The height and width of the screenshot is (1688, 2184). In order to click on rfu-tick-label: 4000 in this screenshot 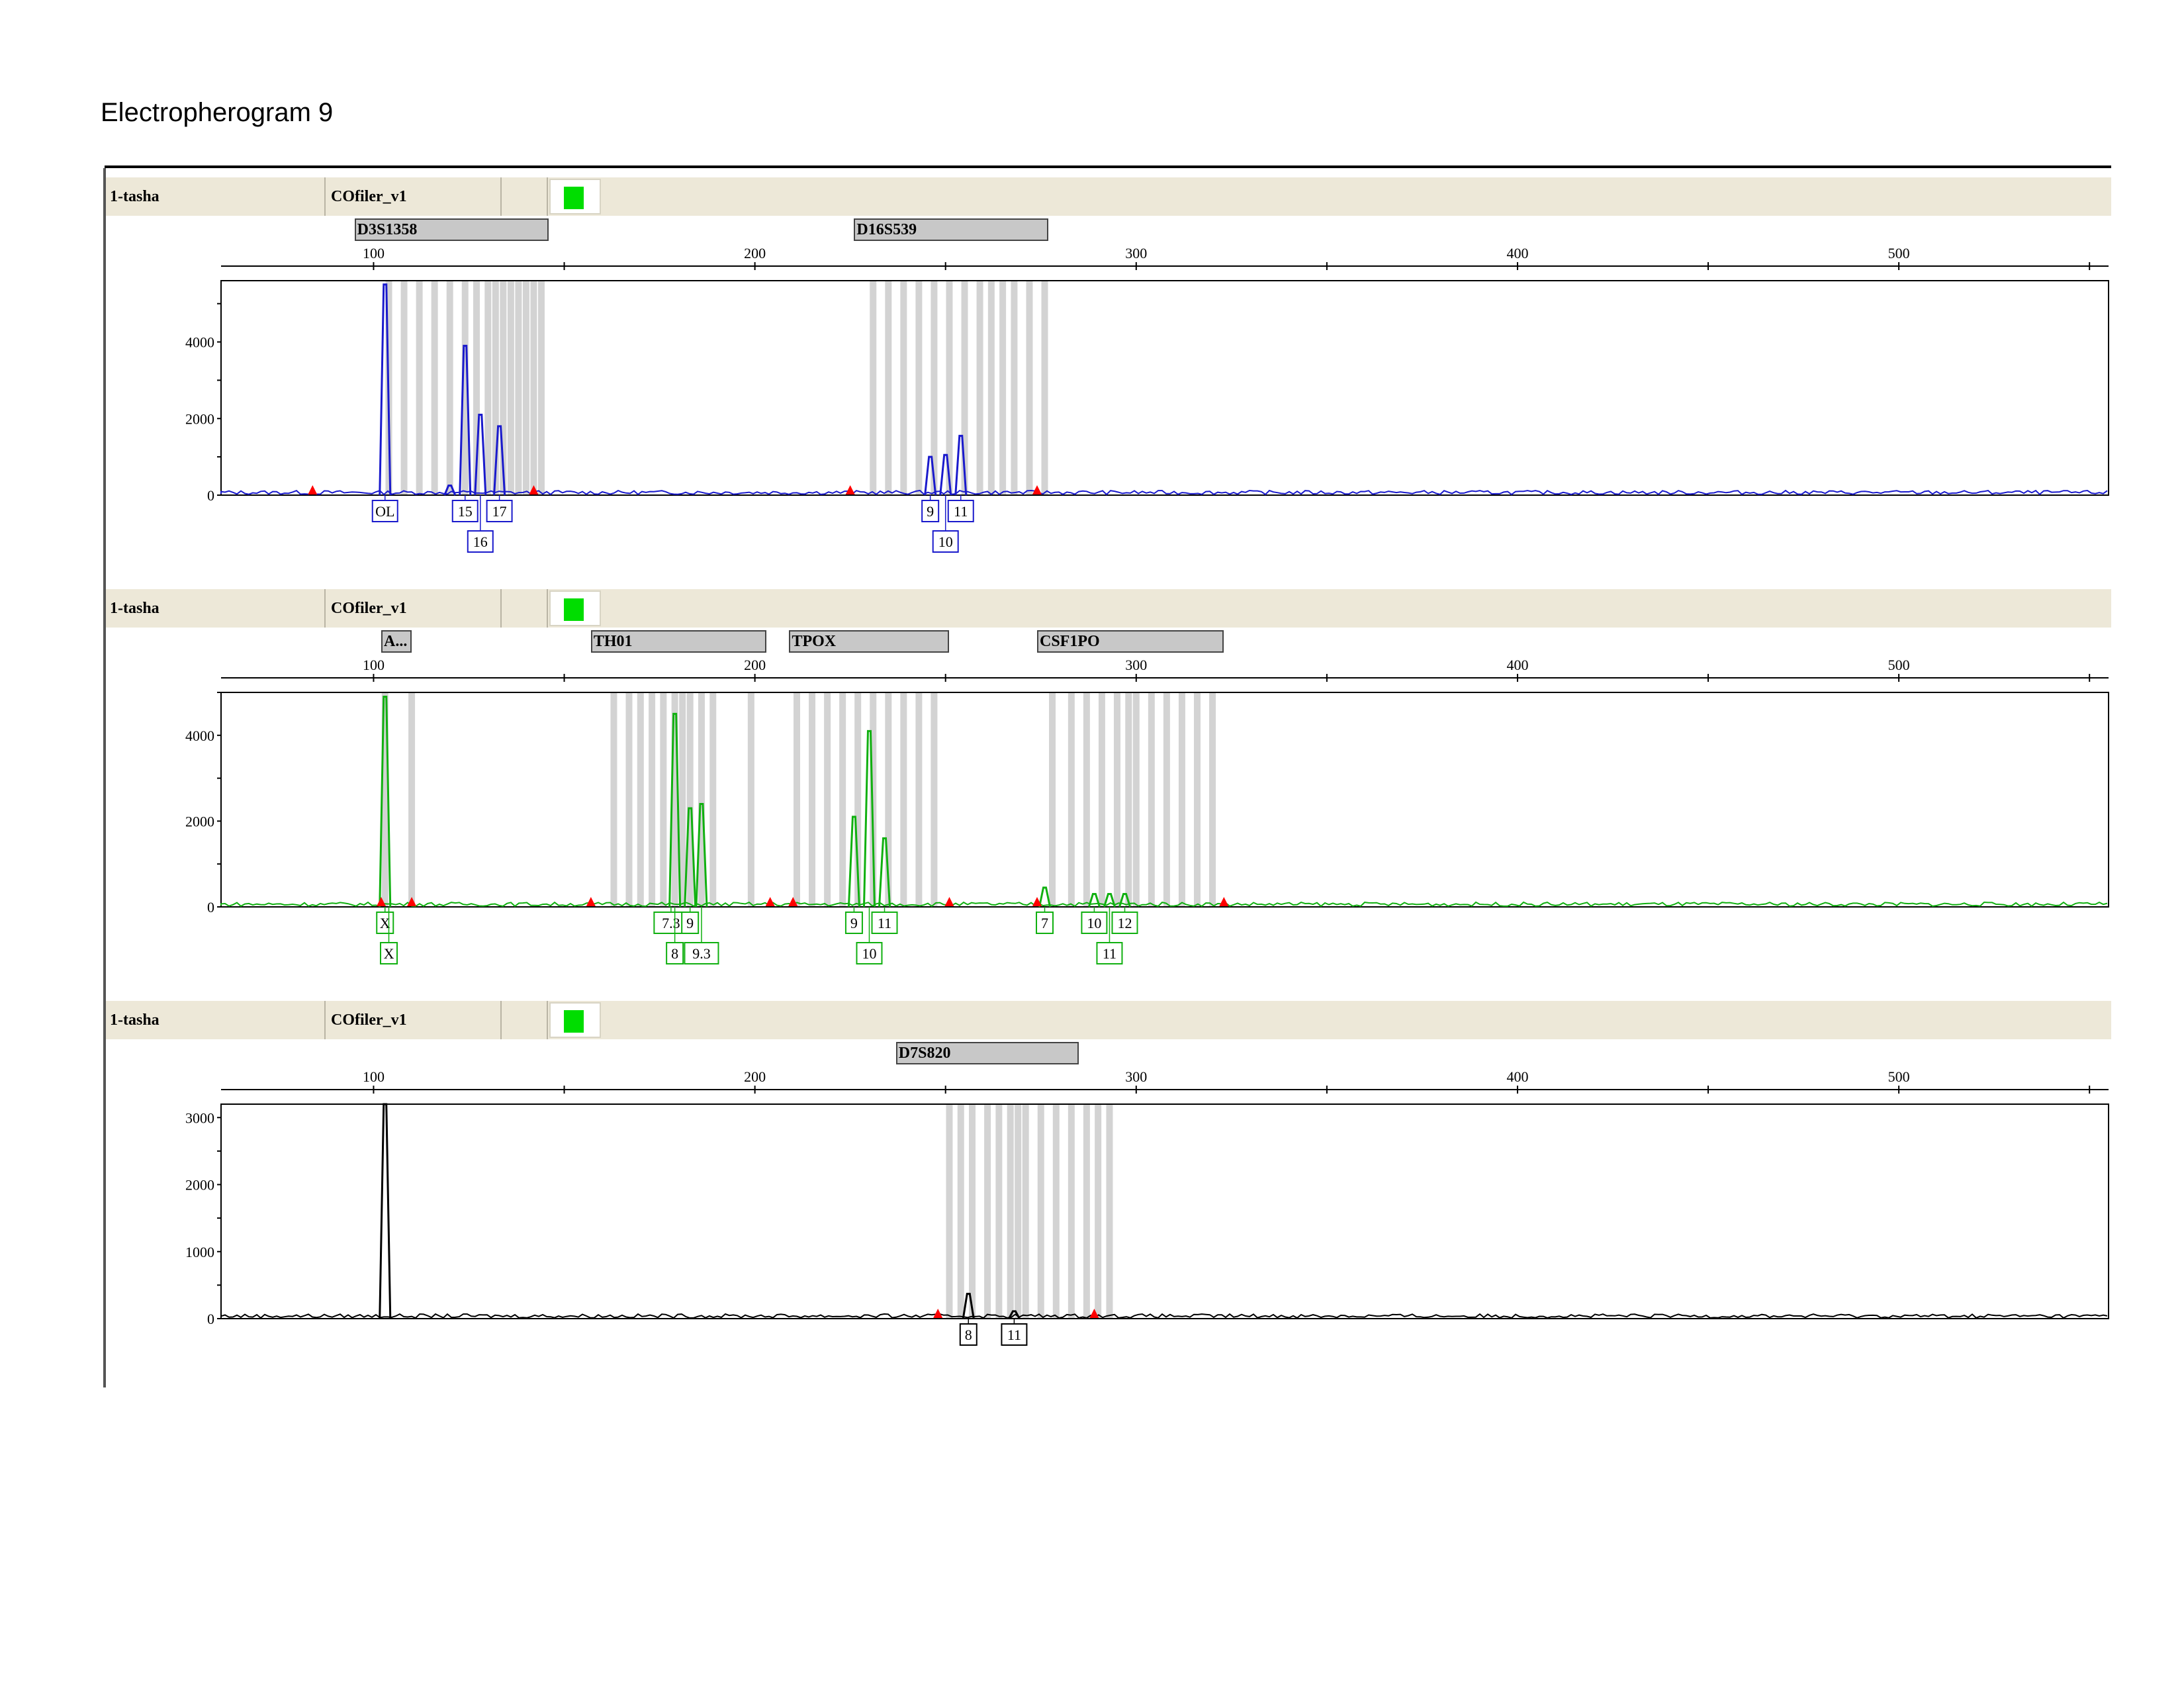, I will do `click(199, 342)`.